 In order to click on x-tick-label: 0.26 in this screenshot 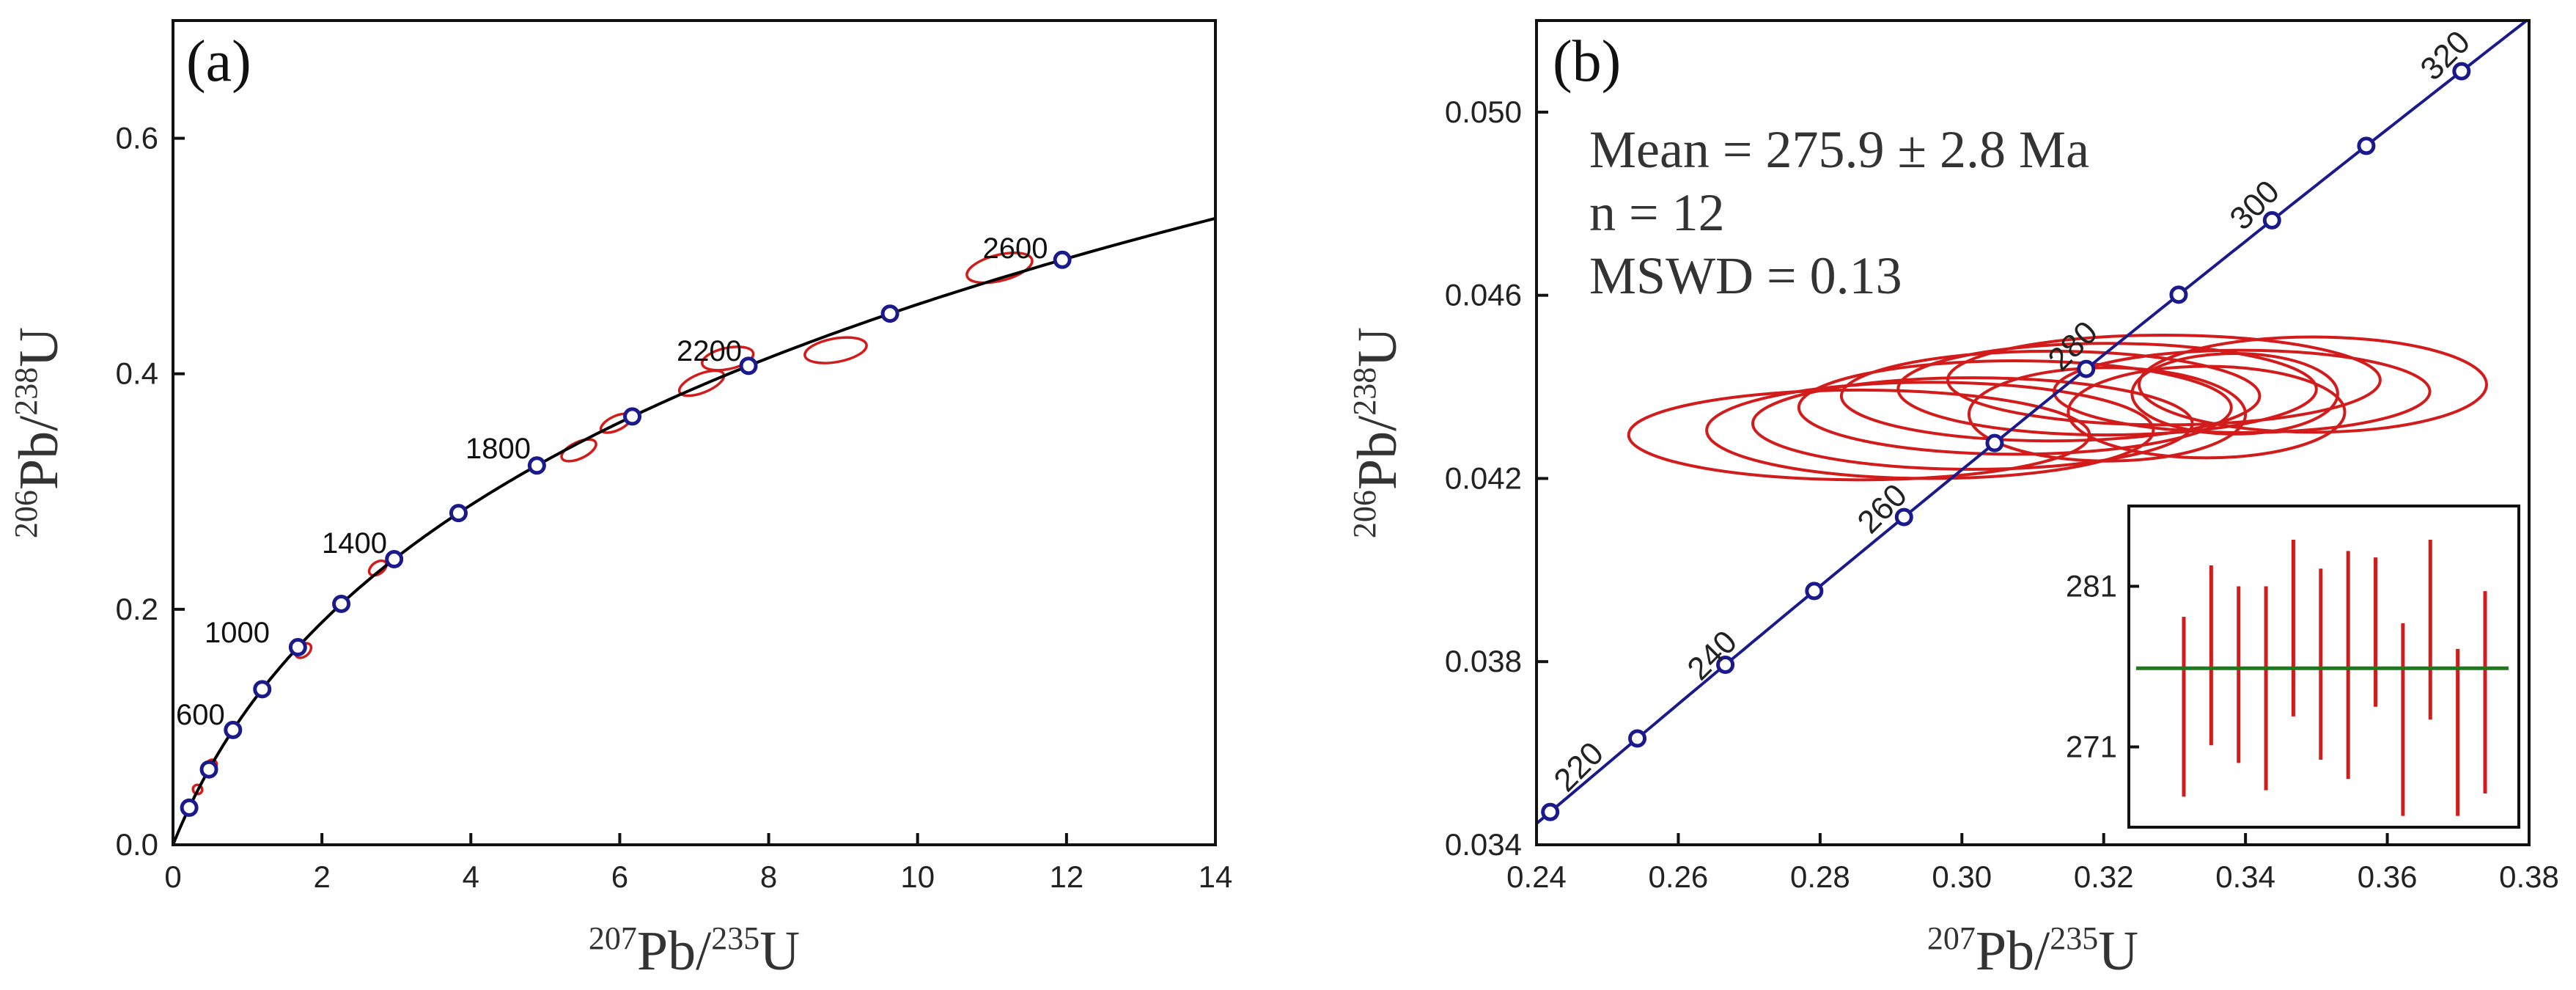, I will do `click(1679, 876)`.